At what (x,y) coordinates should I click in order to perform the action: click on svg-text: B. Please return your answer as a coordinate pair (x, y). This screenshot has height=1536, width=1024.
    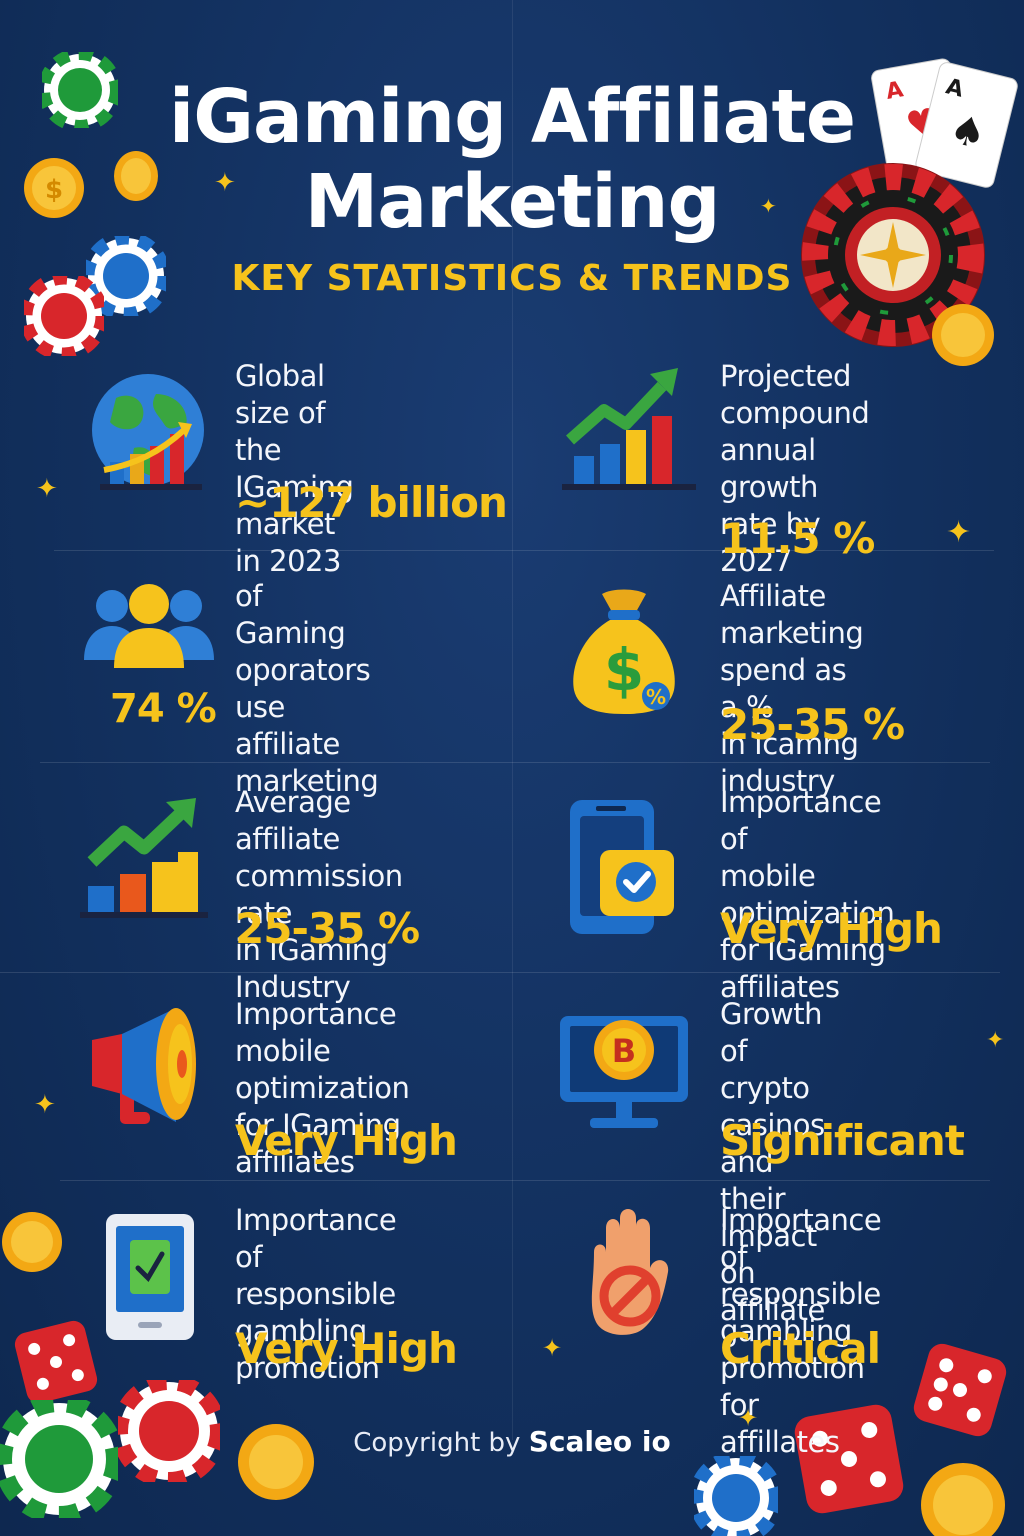
    Looking at the image, I should click on (624, 1051).